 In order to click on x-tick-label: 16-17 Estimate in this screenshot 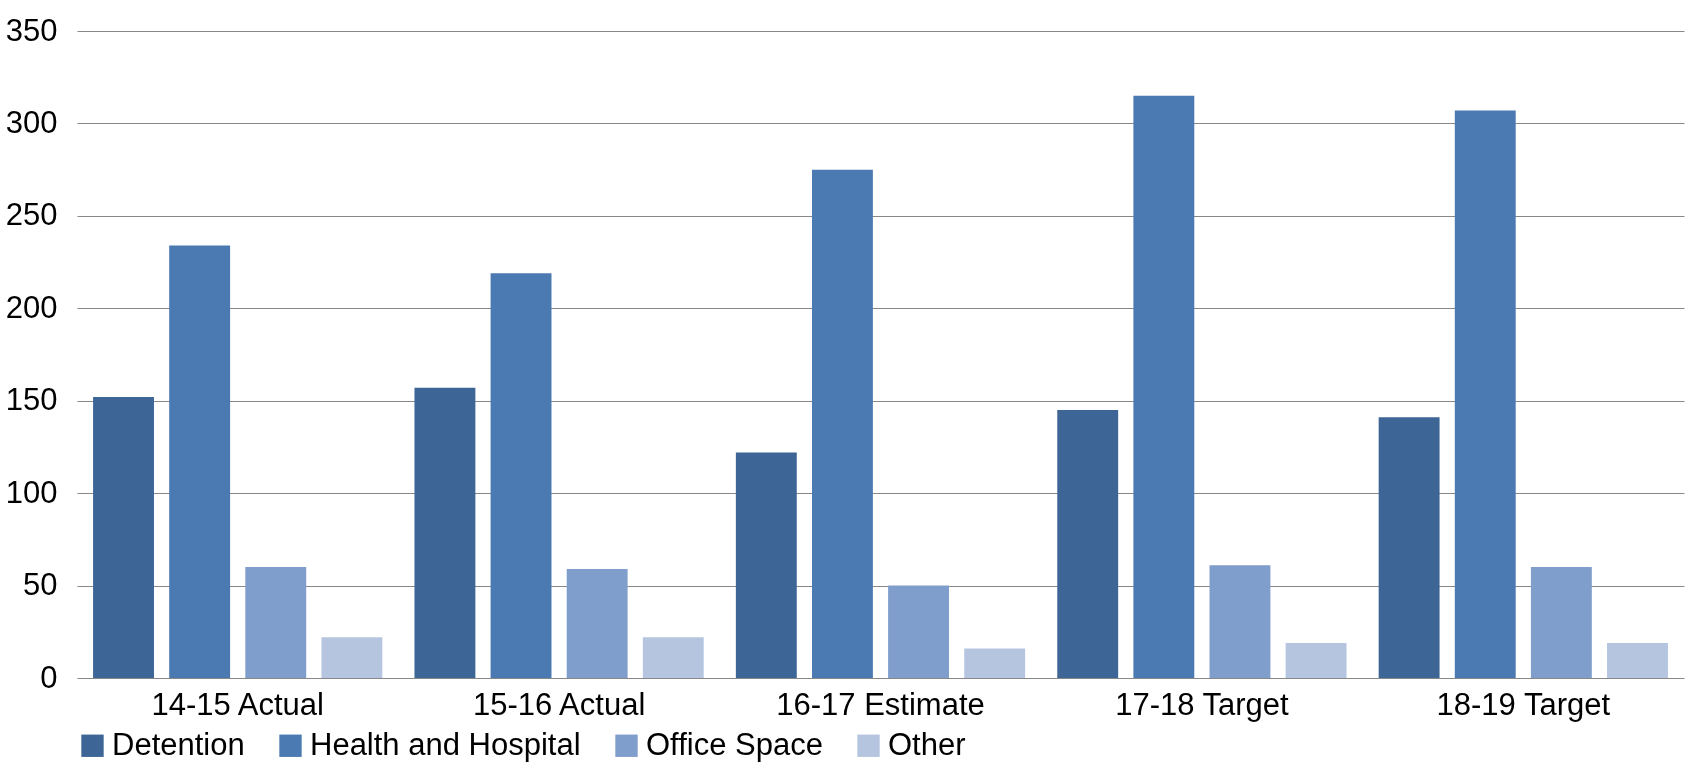, I will do `click(880, 704)`.